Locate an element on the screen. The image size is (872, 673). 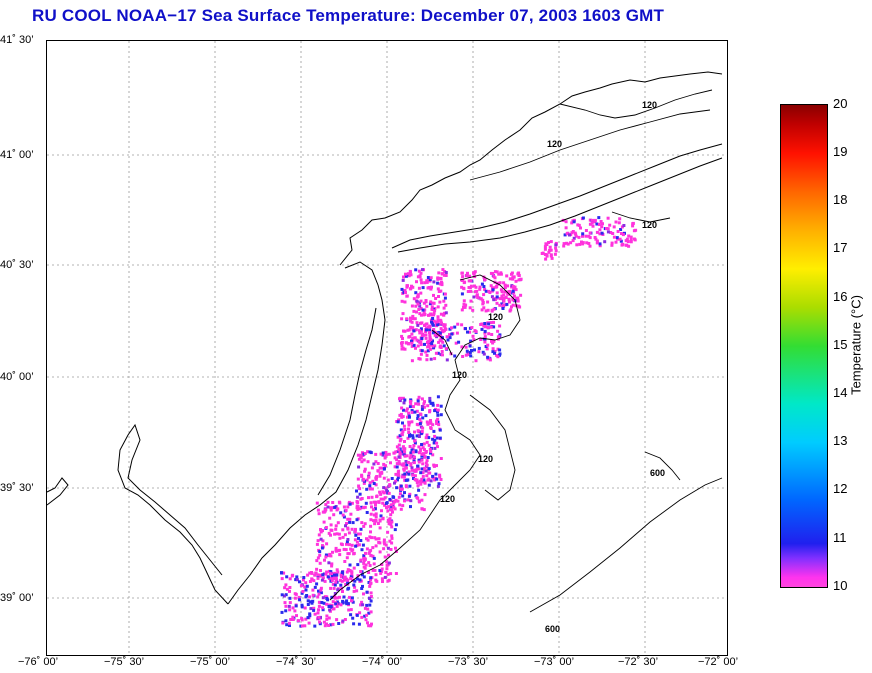
colorbar-tick-label: 10 is located at coordinates (840, 585).